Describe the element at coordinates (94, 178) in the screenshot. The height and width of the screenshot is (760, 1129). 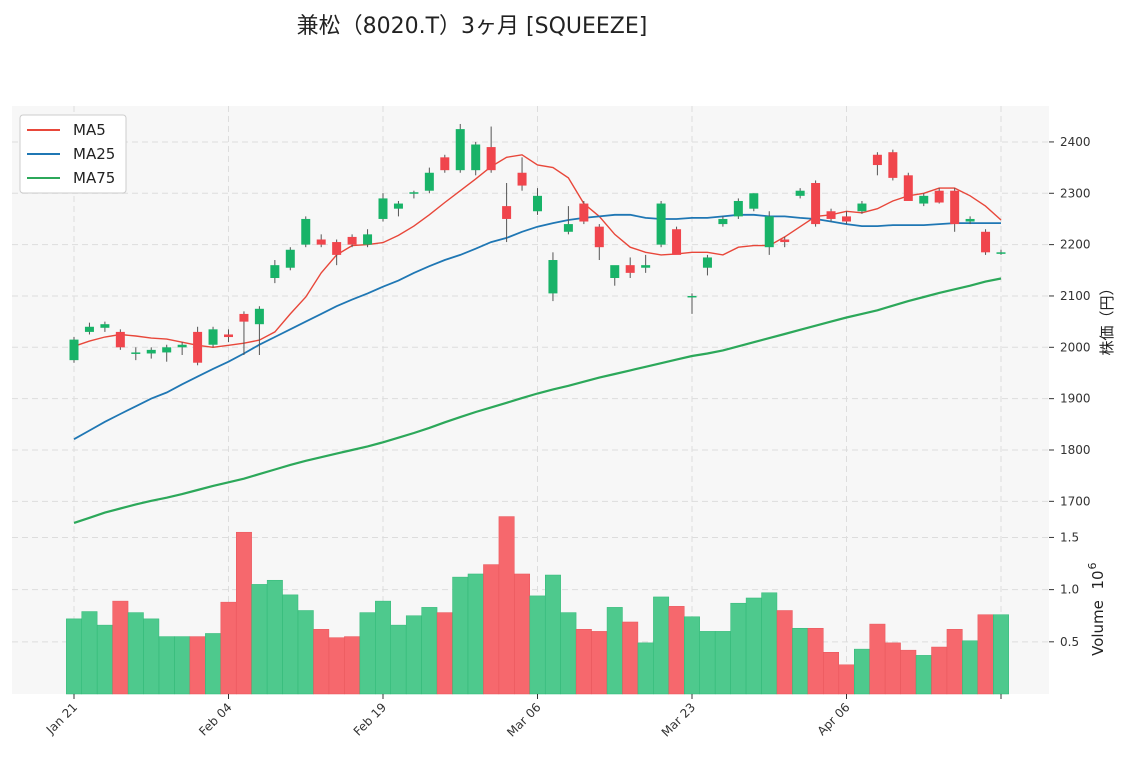
I see `legend-label-ma75: MA75` at that location.